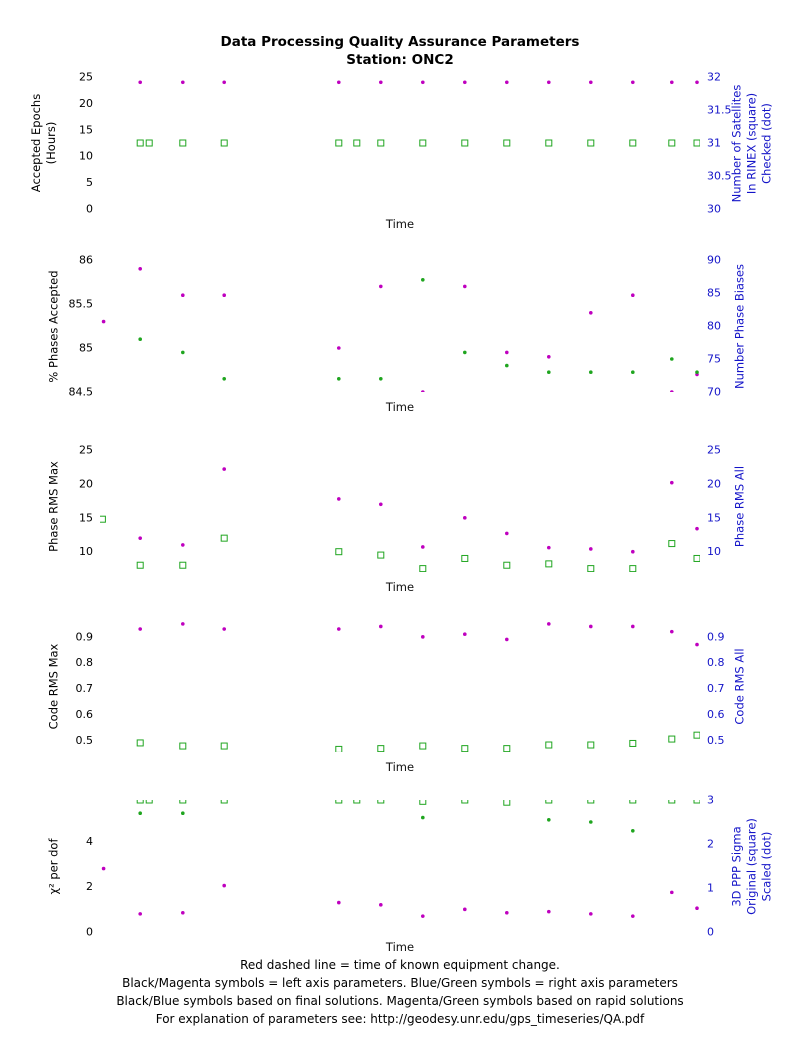 The image size is (800, 1050). What do you see at coordinates (85, 714) in the screenshot?
I see `tick-label: 0.6` at bounding box center [85, 714].